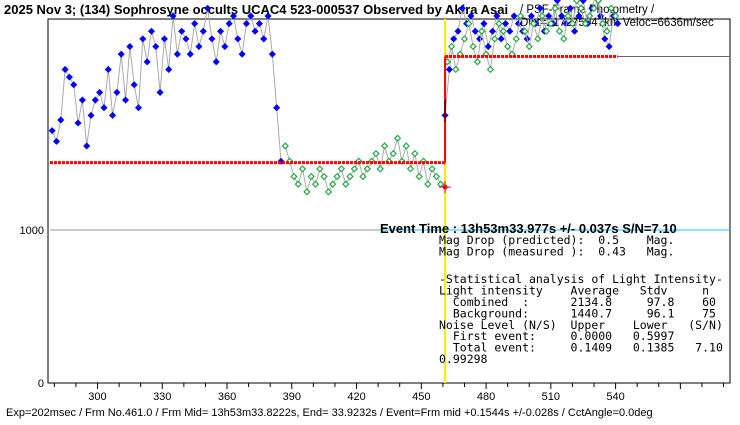 This screenshot has height=425, width=740. What do you see at coordinates (421, 397) in the screenshot?
I see `x-tick-label: 450` at bounding box center [421, 397].